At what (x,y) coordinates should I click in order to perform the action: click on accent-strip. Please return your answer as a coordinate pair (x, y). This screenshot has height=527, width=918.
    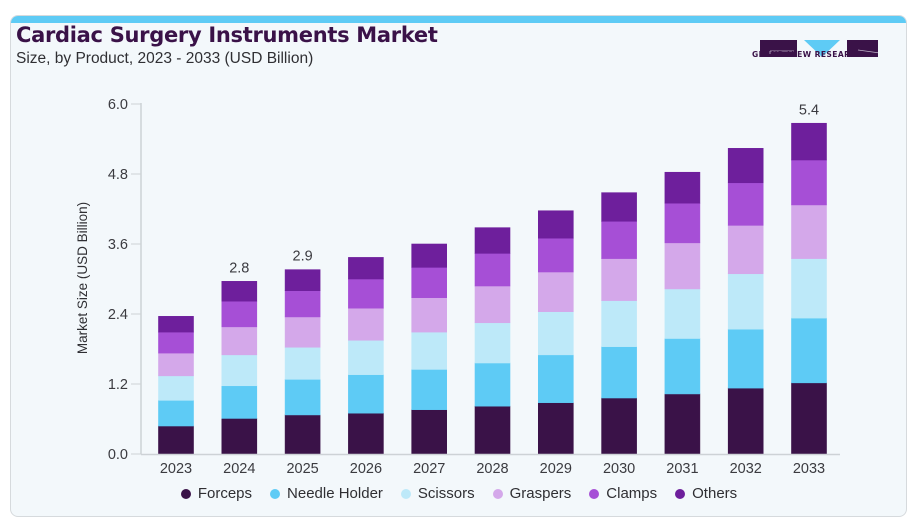
    Looking at the image, I should click on (458, 19).